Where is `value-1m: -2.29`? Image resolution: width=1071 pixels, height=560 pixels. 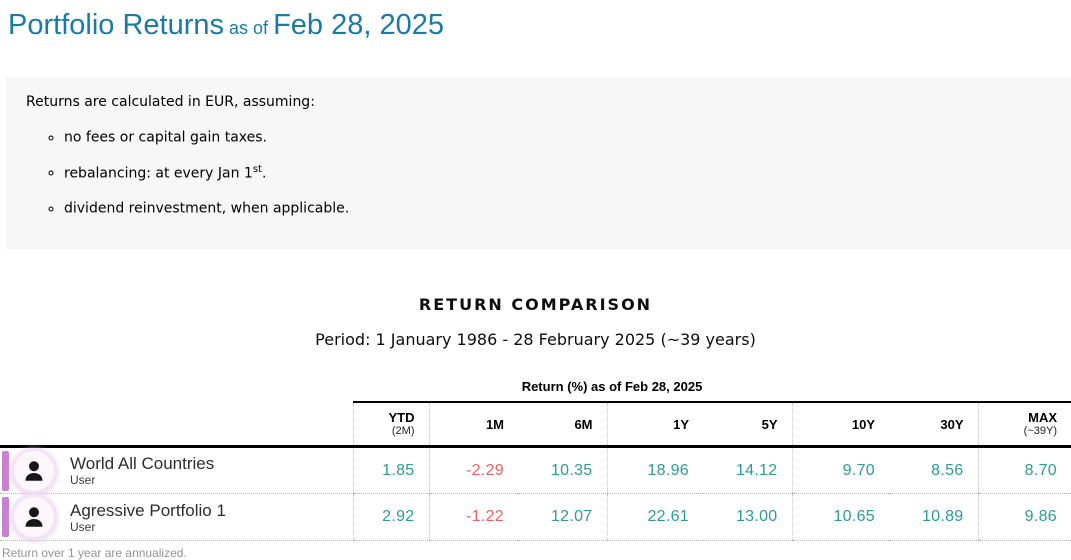 value-1m: -2.29 is located at coordinates (473, 470).